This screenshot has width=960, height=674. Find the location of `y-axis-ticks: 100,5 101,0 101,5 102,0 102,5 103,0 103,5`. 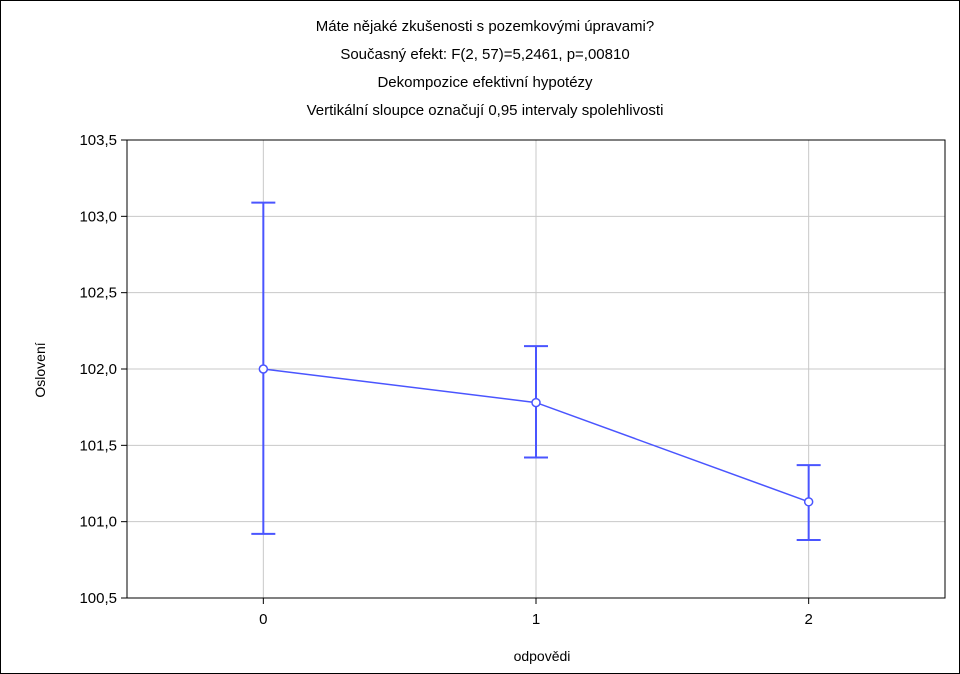

y-axis-ticks: 100,5 101,0 101,5 102,0 102,5 103,0 103,5 is located at coordinates (103, 369).